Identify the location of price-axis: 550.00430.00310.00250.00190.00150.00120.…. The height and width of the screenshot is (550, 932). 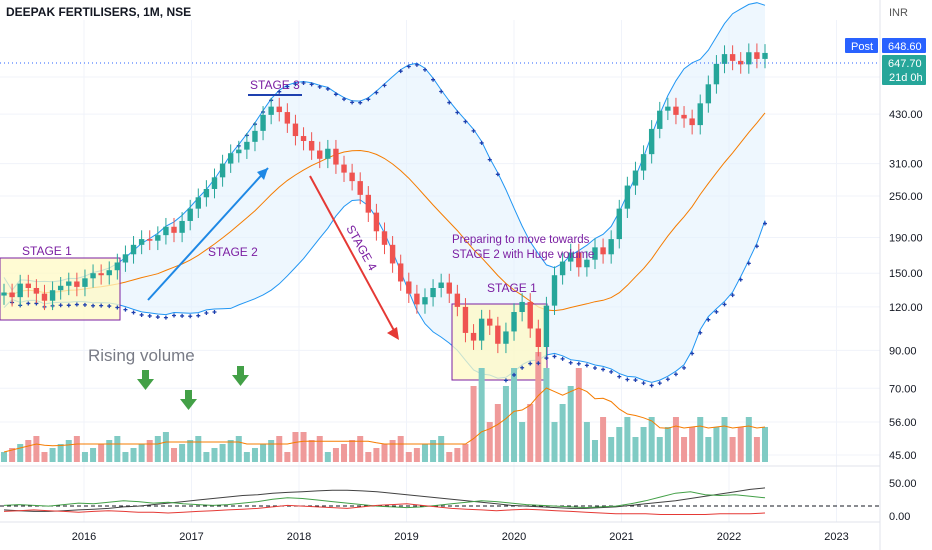
(906, 267).